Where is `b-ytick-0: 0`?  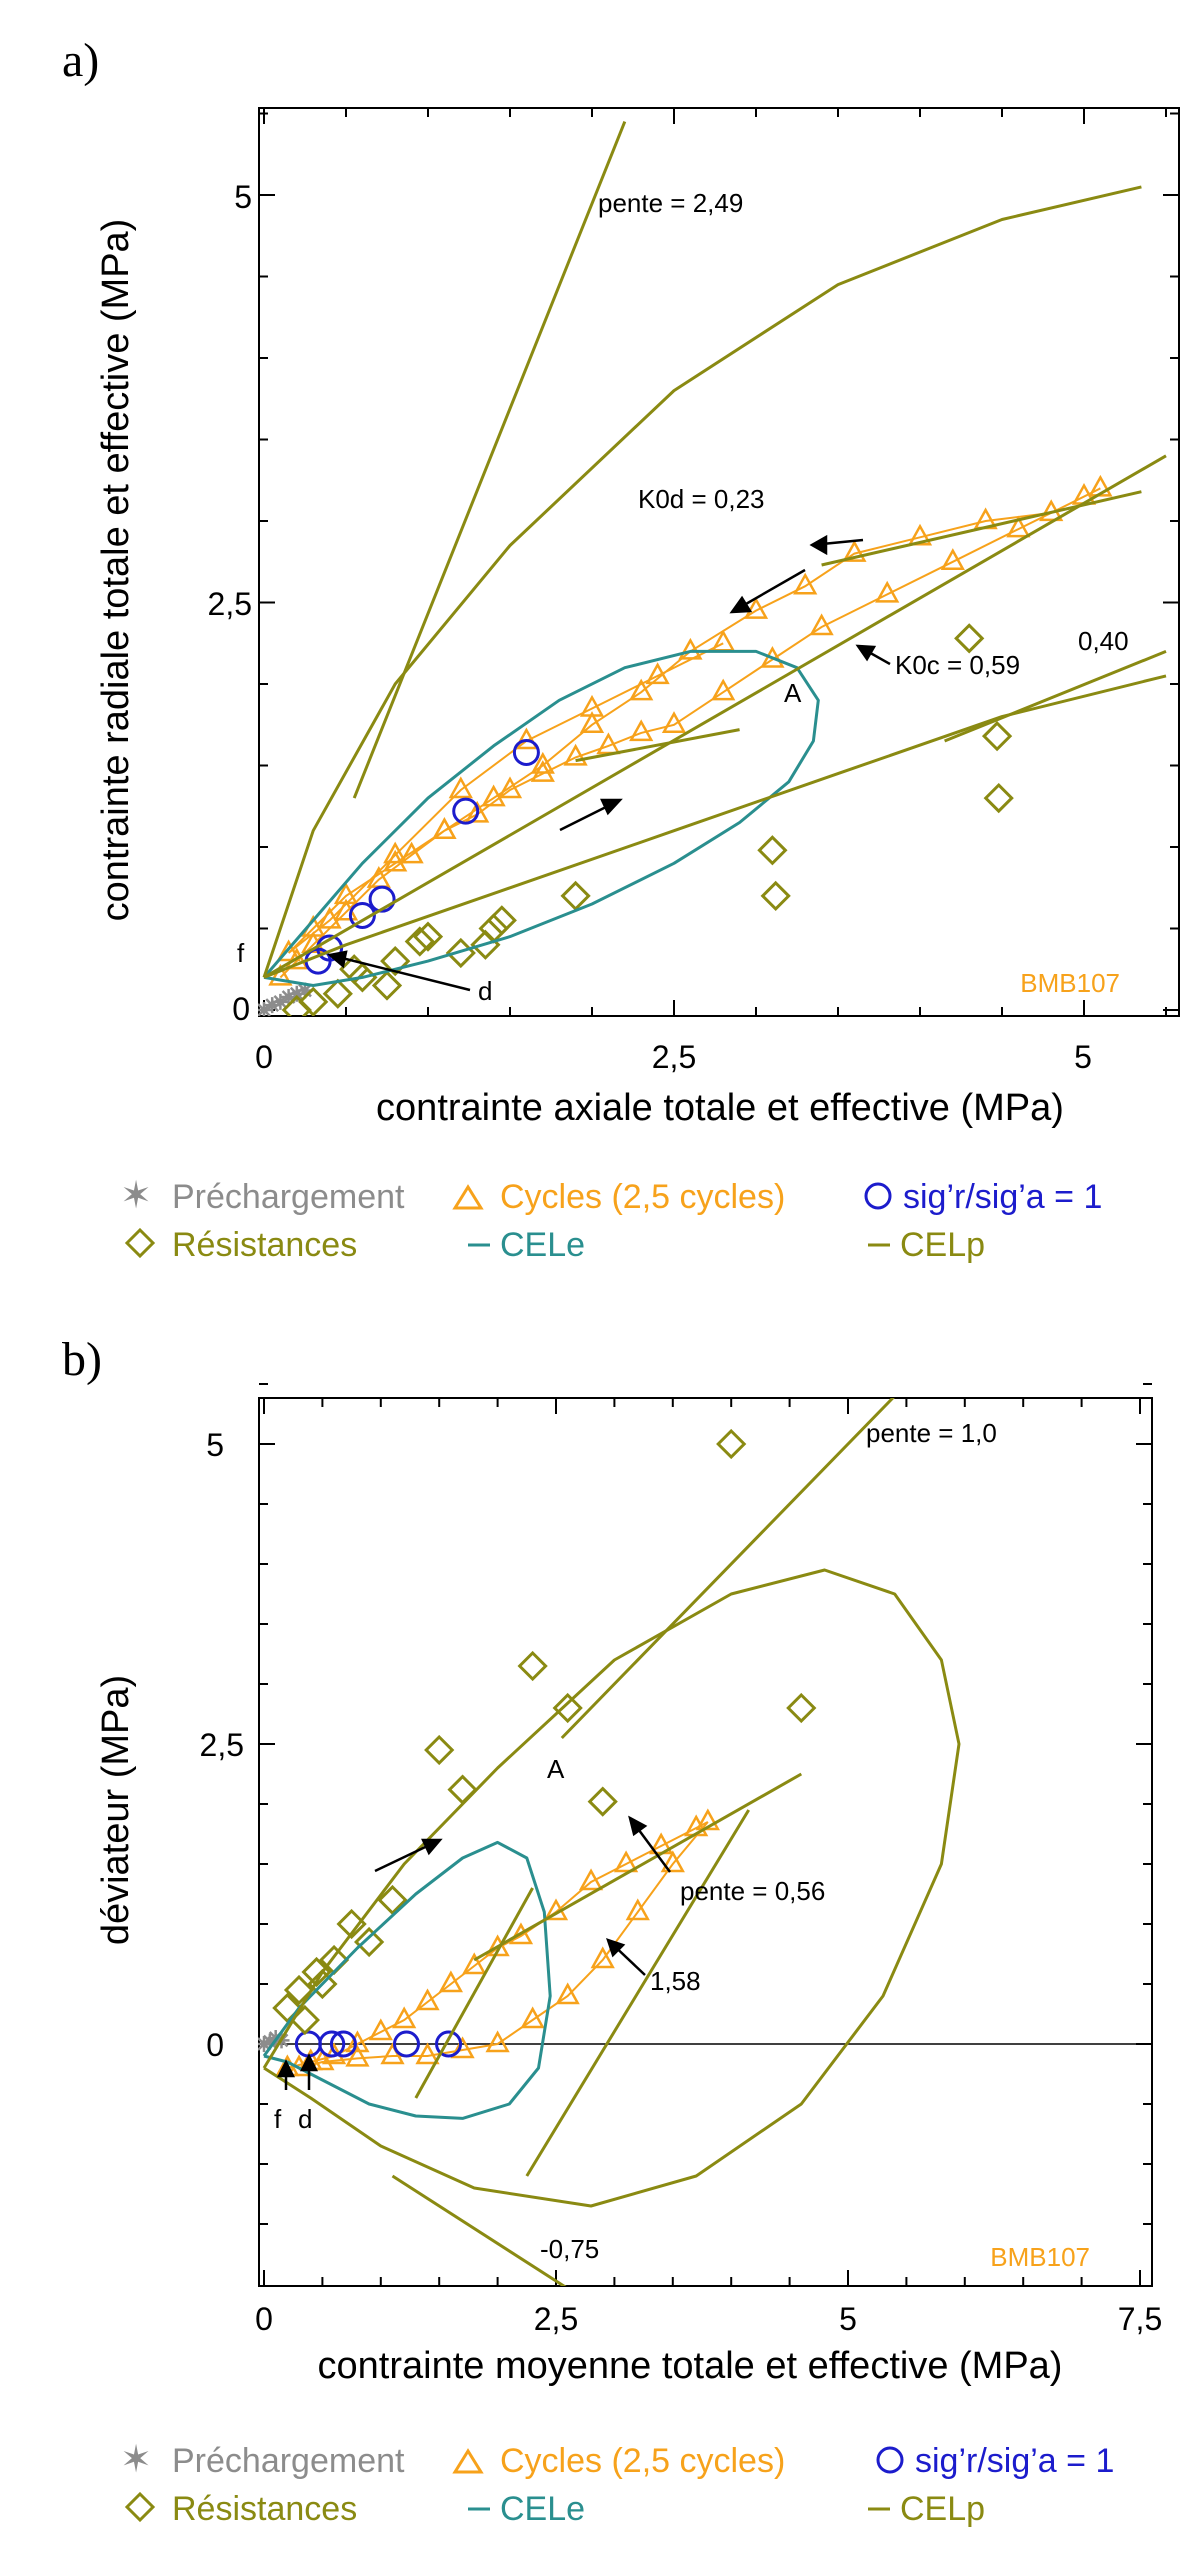
b-ytick-0: 0 is located at coordinates (215, 2045).